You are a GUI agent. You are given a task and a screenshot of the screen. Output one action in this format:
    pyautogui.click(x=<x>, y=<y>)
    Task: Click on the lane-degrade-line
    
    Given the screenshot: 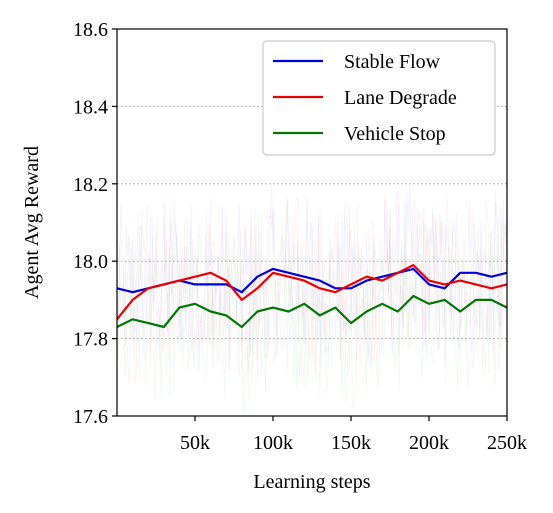 What is the action you would take?
    pyautogui.click(x=312, y=292)
    